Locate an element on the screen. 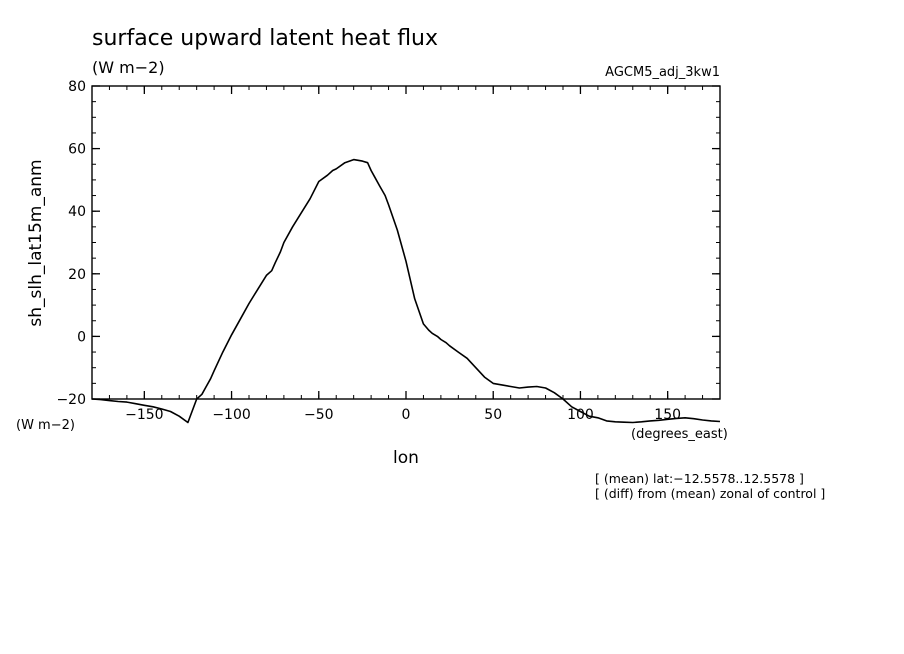 Image resolution: width=904 pixels, height=654 pixels. y-axis-units: (W m−2) is located at coordinates (45, 425).